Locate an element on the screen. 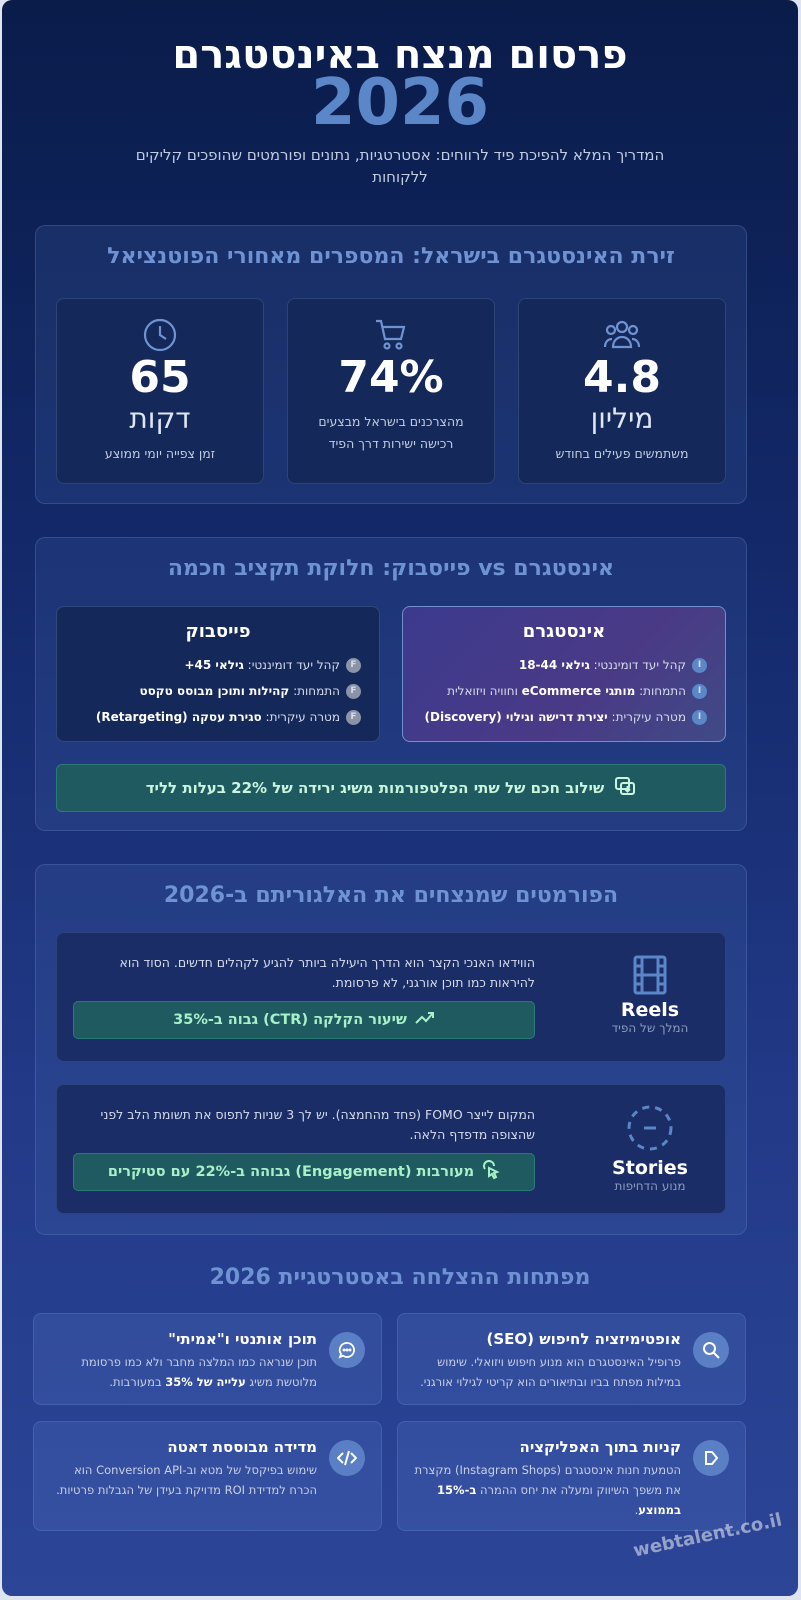 This screenshot has width=801, height=1600. film-icon is located at coordinates (650, 977).